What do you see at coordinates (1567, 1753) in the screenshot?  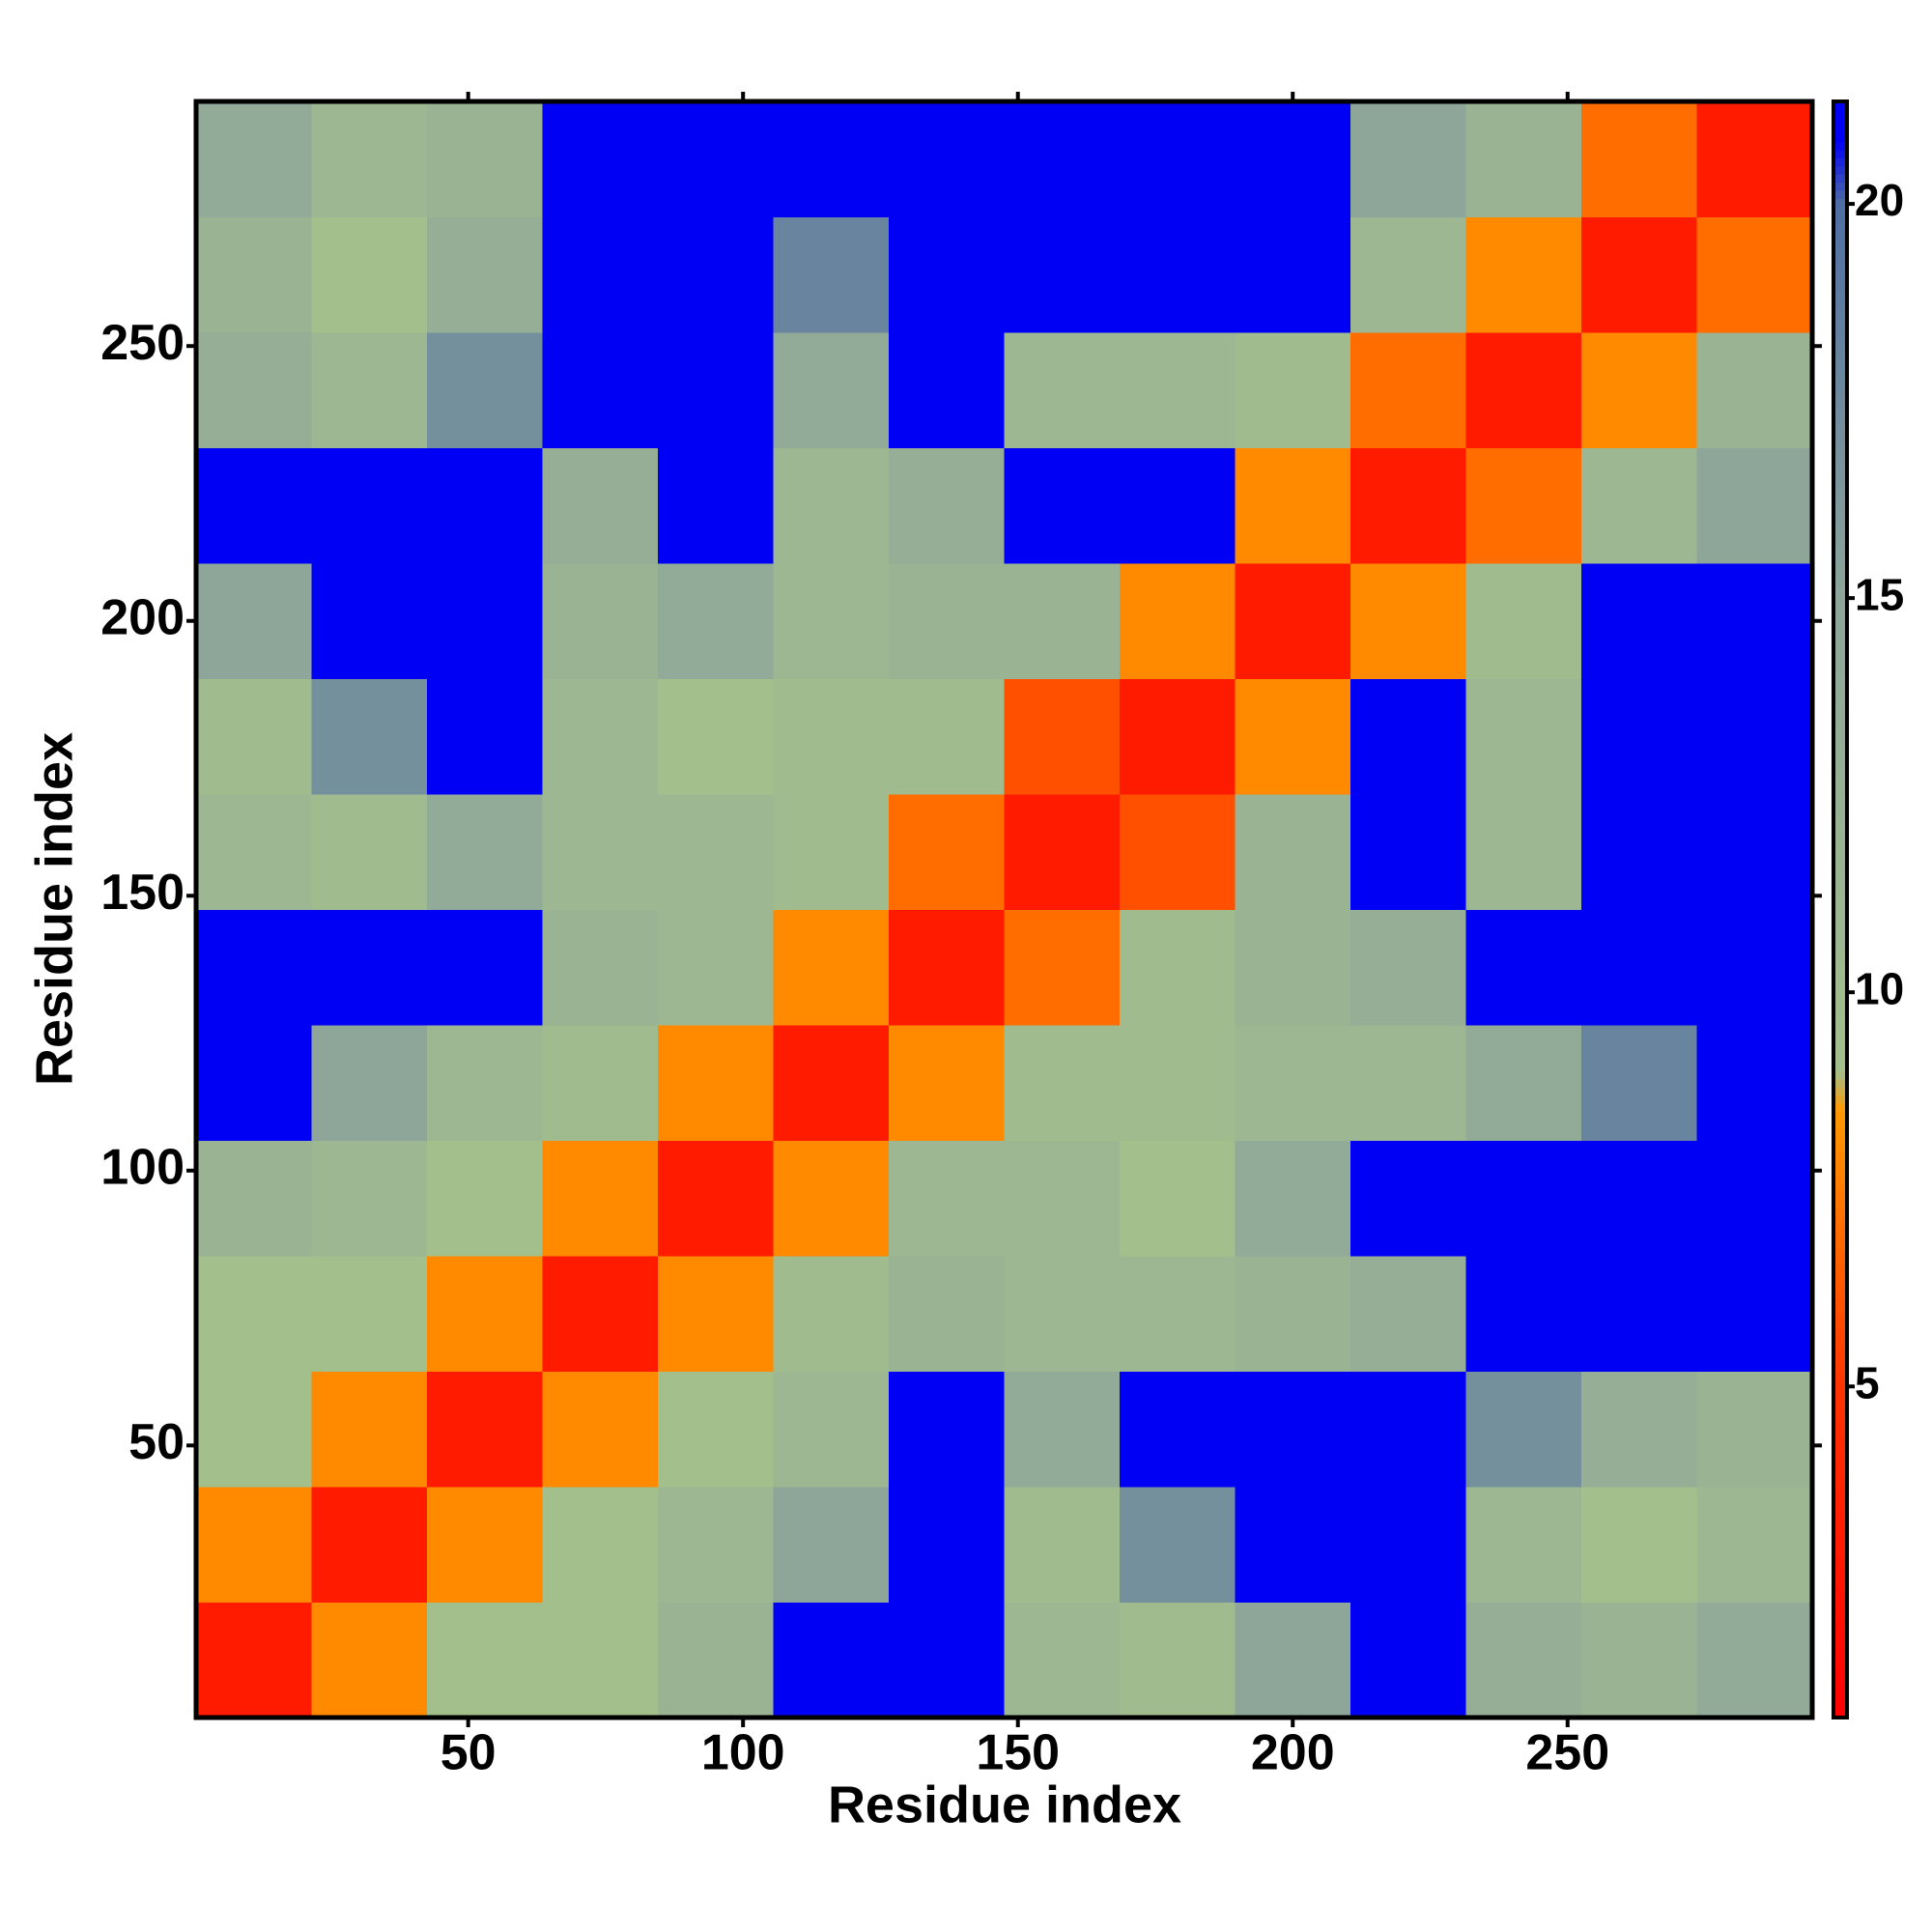 I see `x-tick-label: 250` at bounding box center [1567, 1753].